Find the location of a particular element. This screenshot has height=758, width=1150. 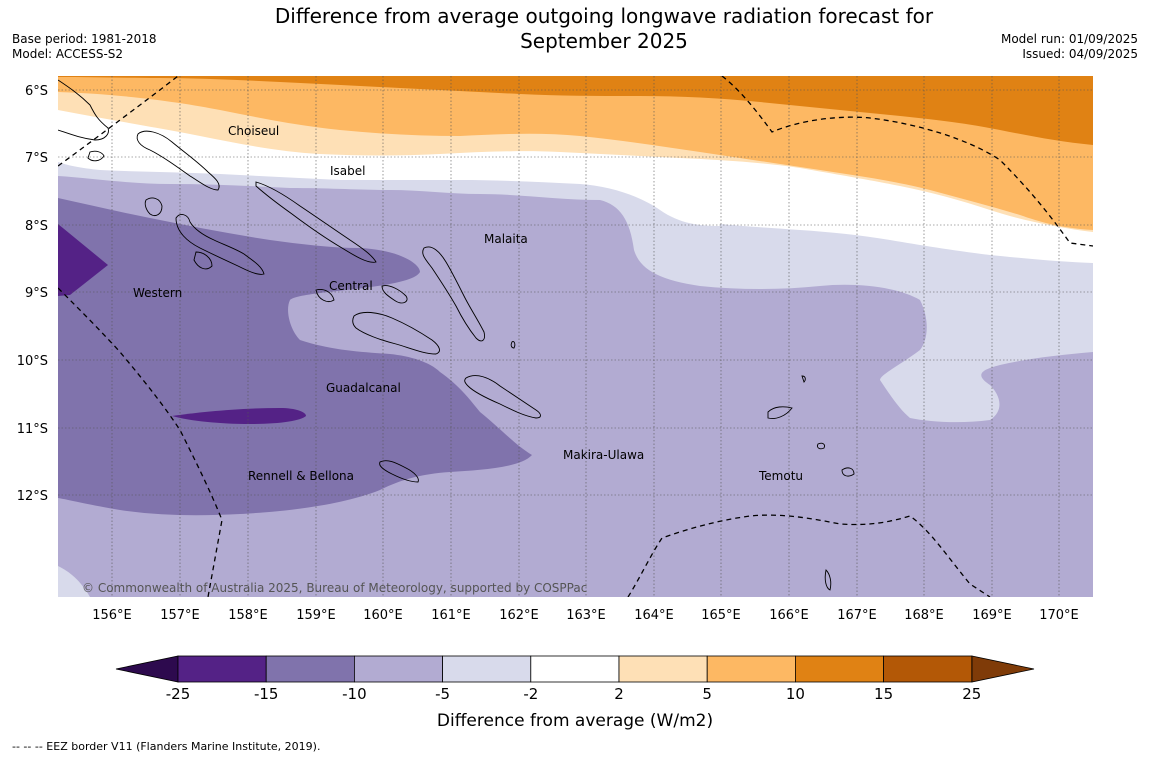

eez-border-south is located at coordinates (809, 555).